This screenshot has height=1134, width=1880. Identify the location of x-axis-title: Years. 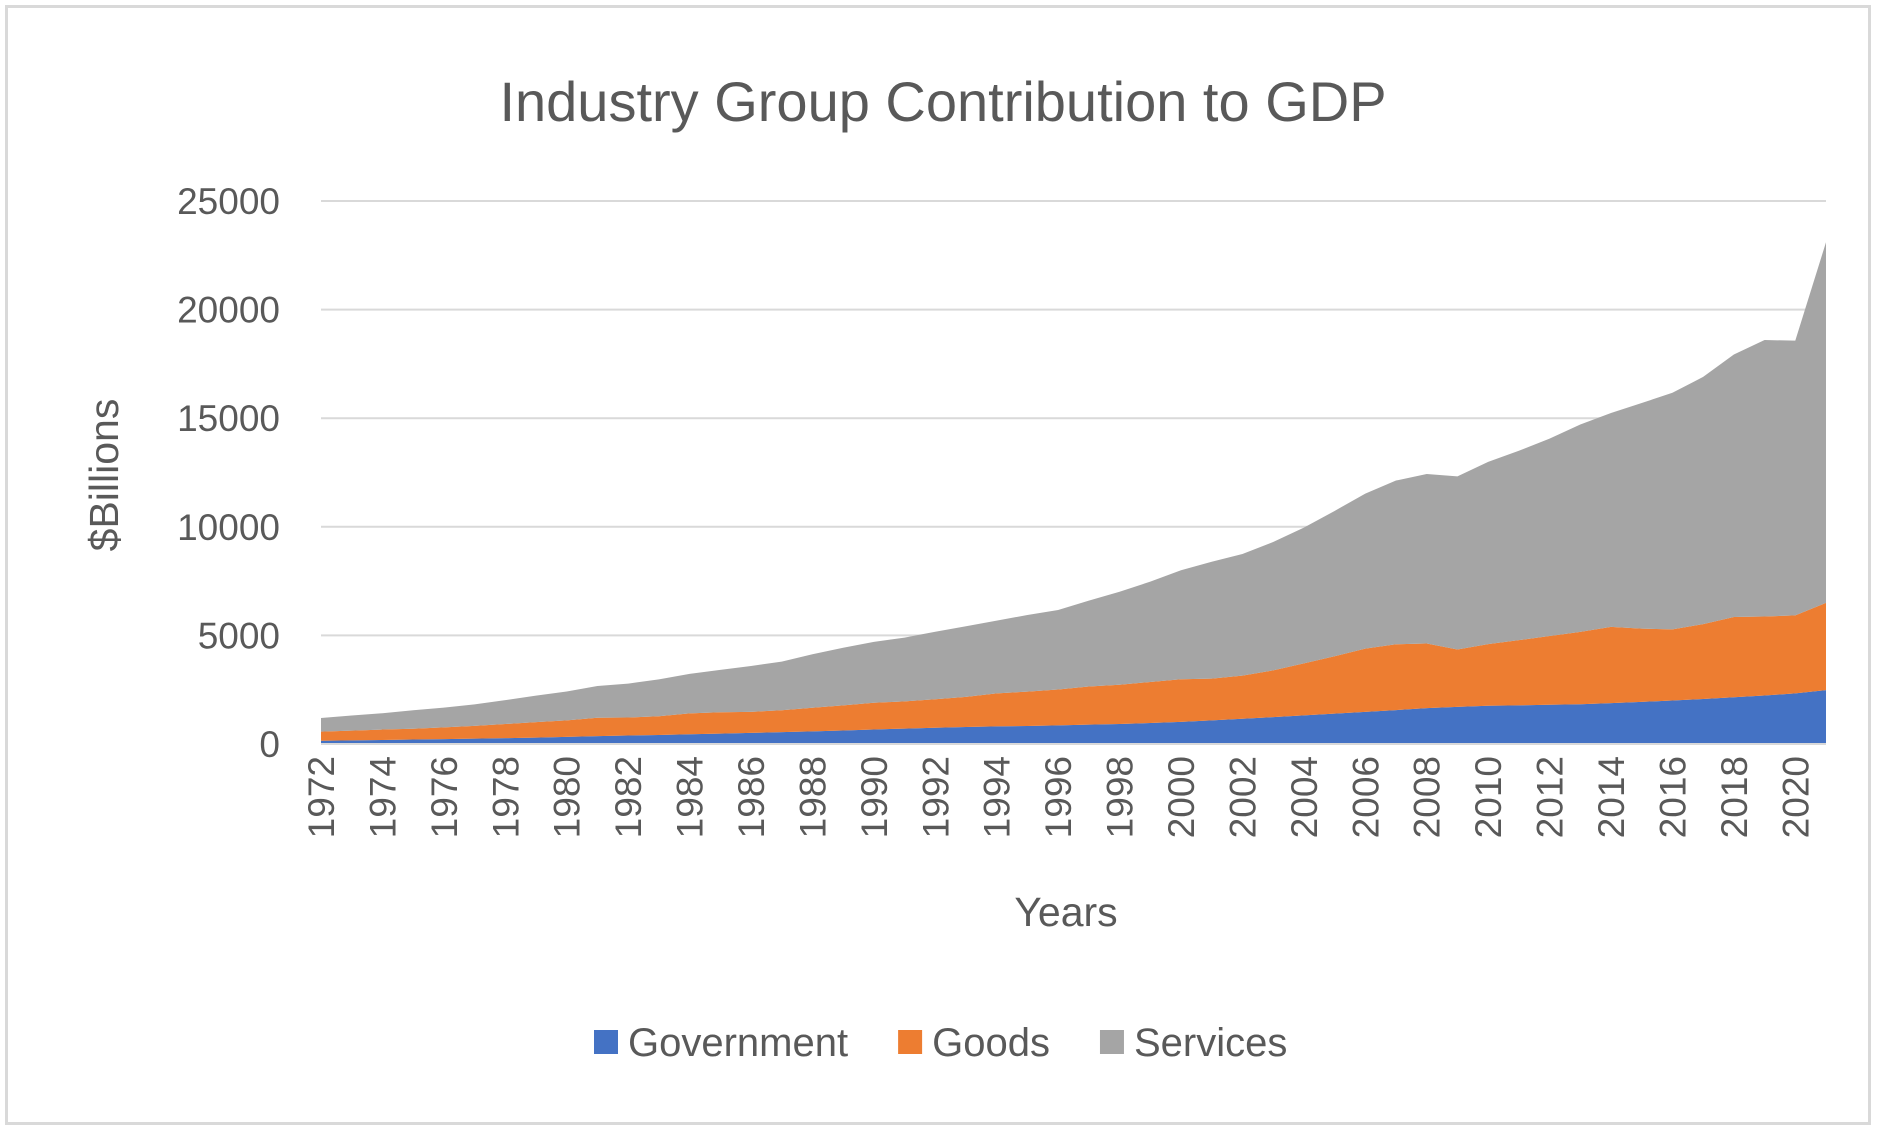
(1065, 912).